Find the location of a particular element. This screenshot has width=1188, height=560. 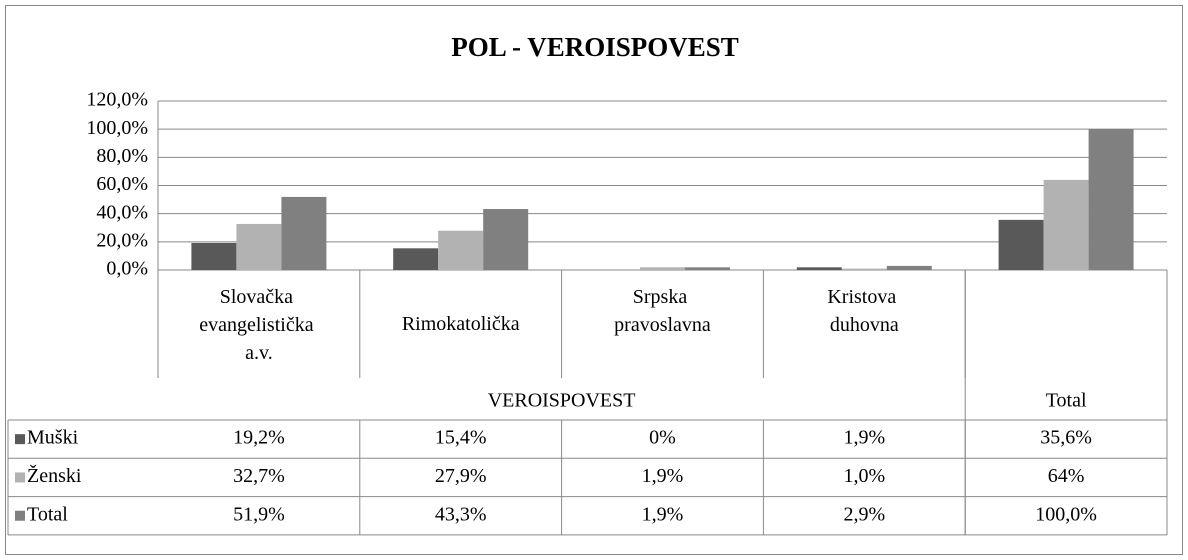

x-tick-label-line: evangelistička is located at coordinates (258, 325).